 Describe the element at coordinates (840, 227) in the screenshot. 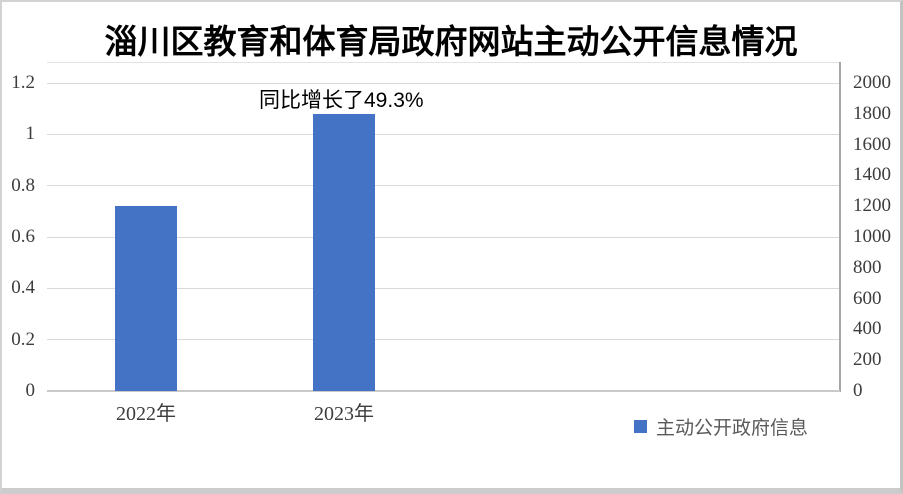

I see `right-axis-line` at that location.